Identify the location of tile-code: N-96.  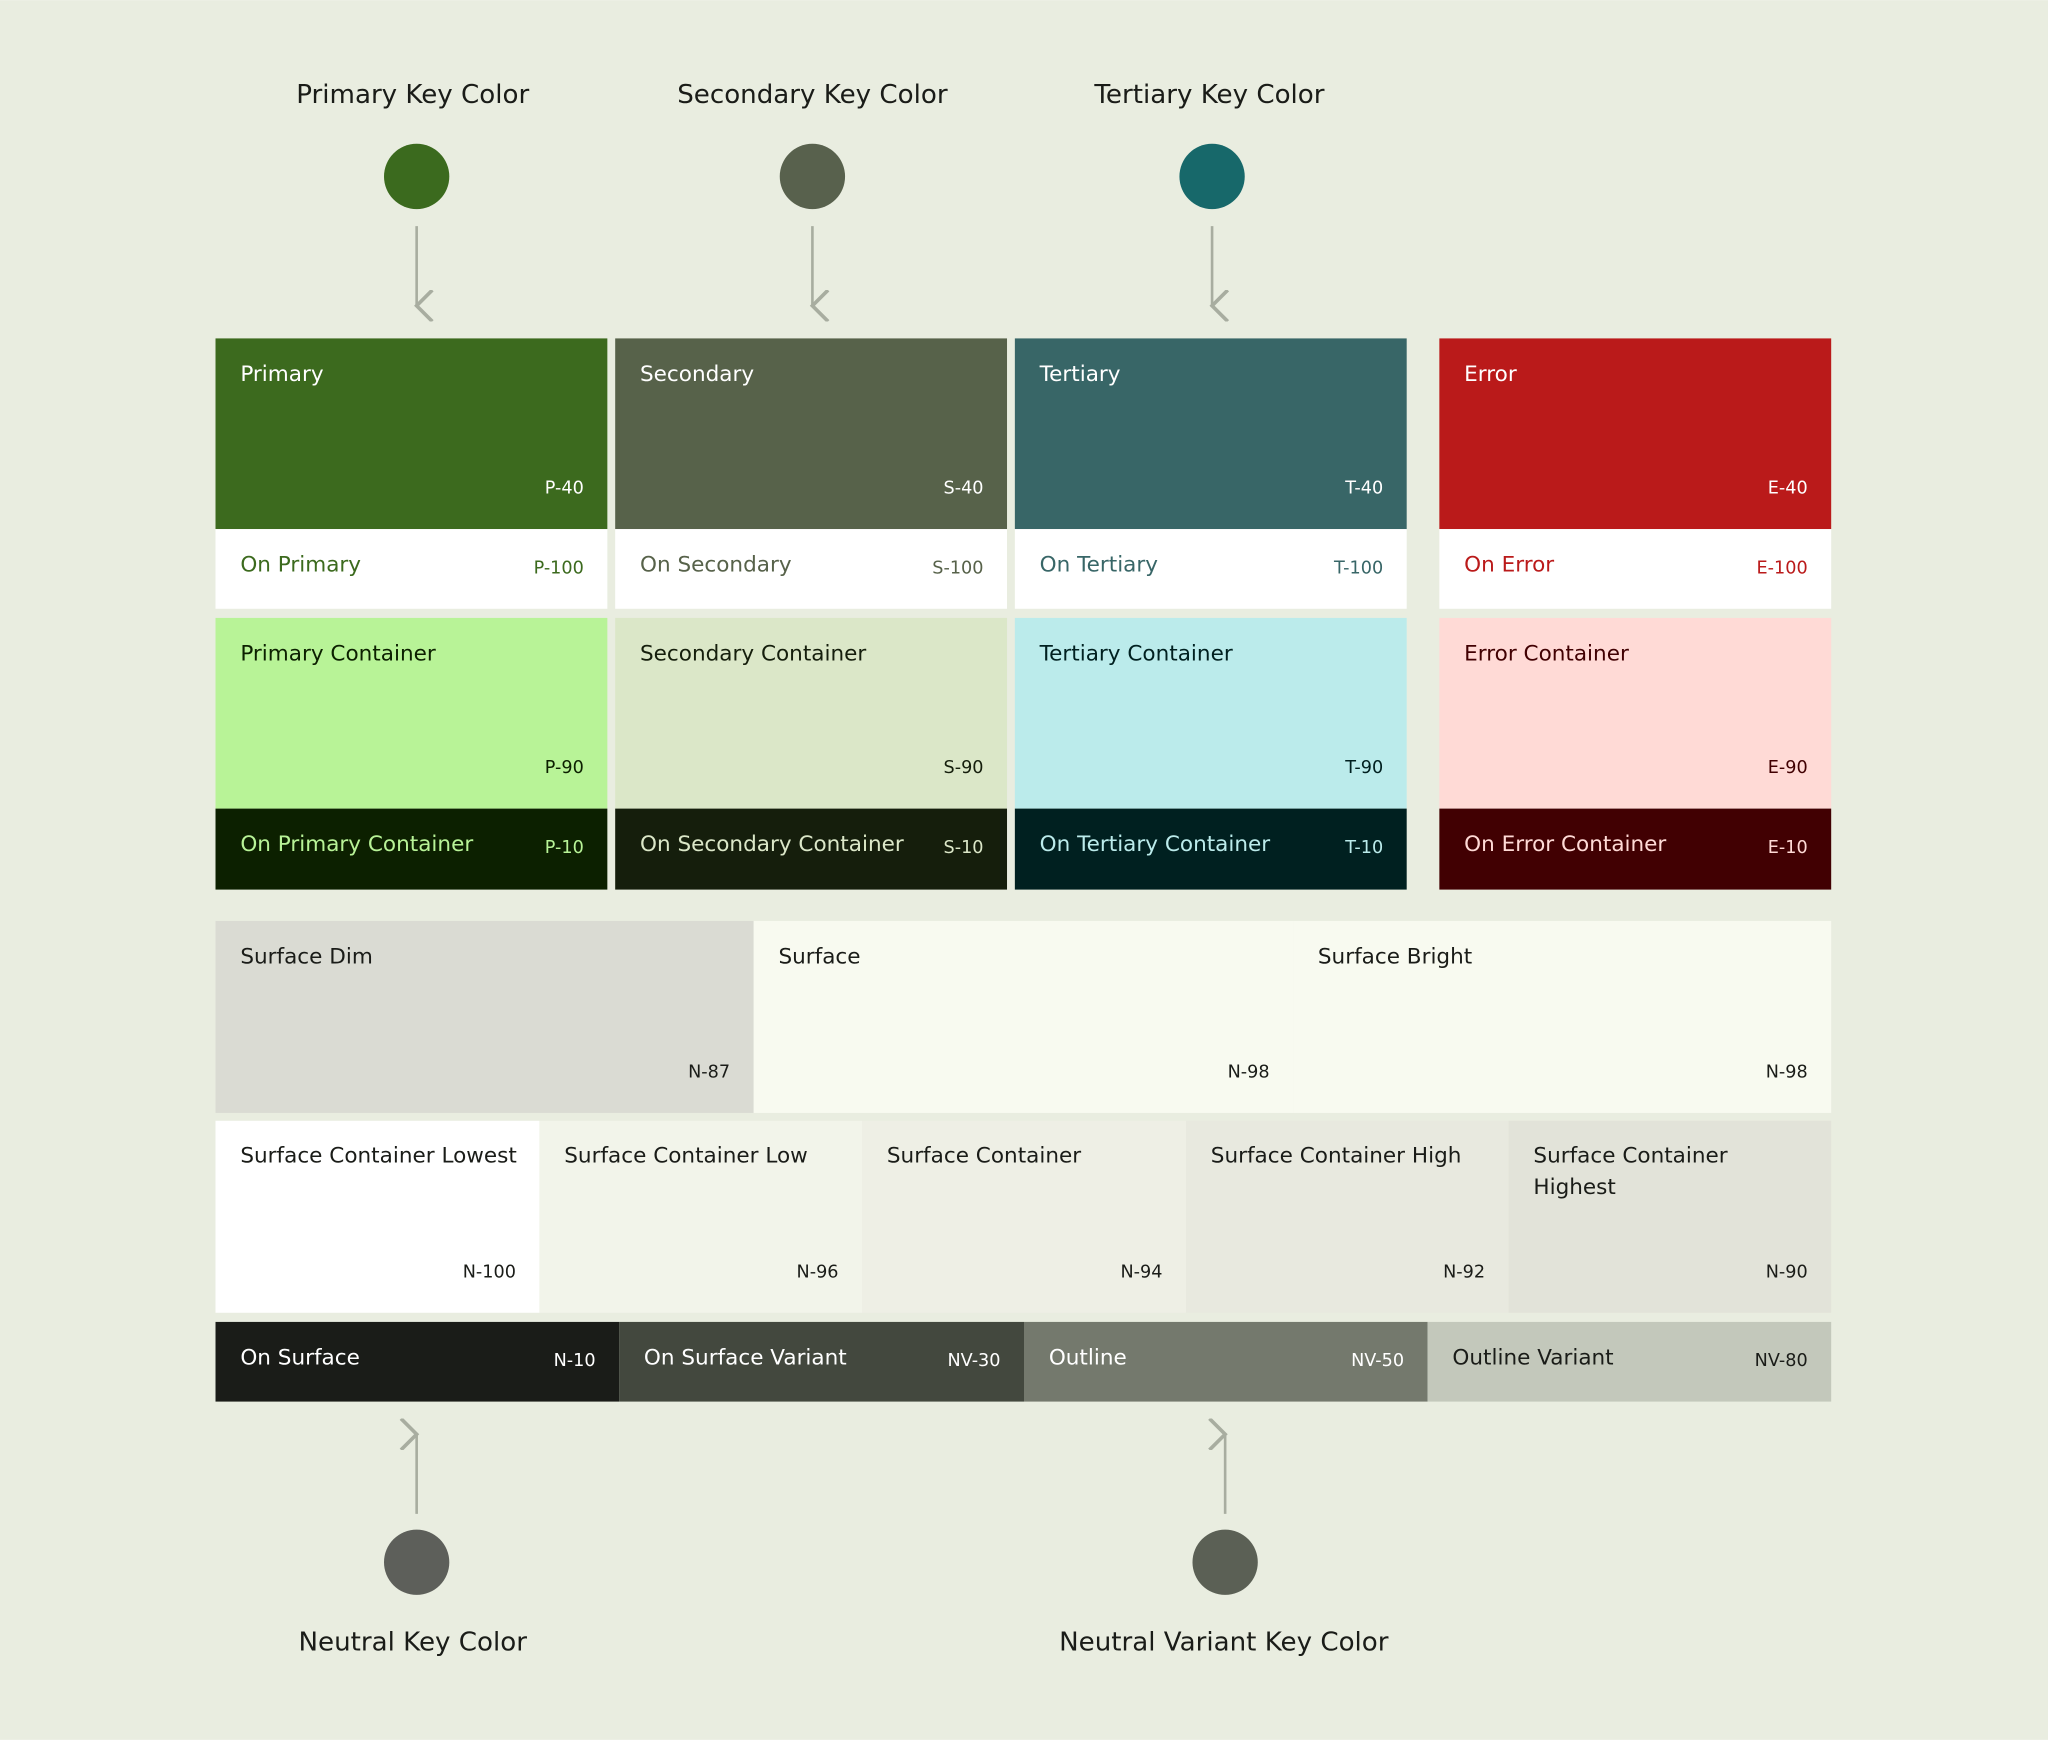
(818, 1272).